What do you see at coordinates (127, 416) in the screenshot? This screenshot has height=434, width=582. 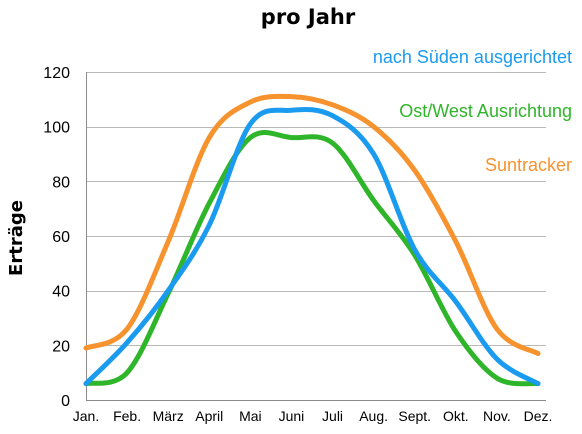 I see `x-tick-label: Feb.` at bounding box center [127, 416].